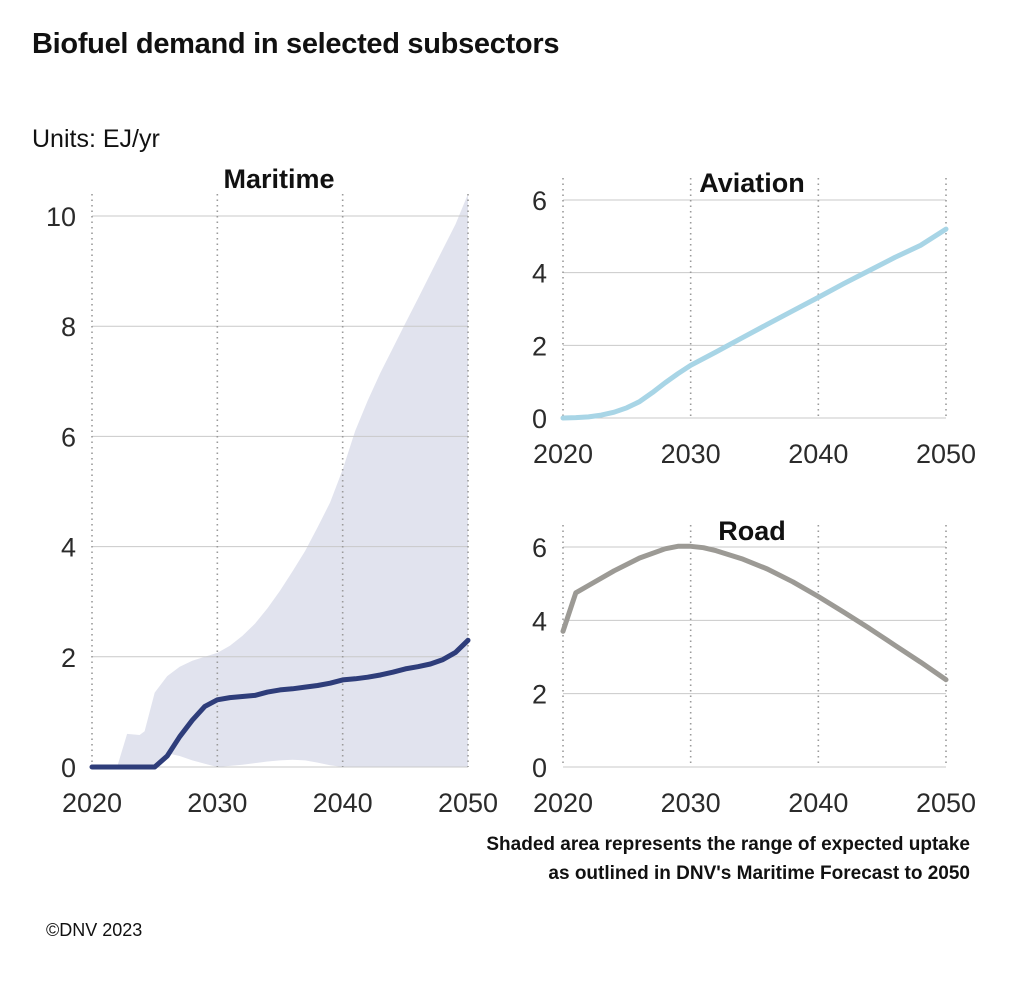  Describe the element at coordinates (278, 179) in the screenshot. I see `maritime-panel-title: Maritime` at that location.